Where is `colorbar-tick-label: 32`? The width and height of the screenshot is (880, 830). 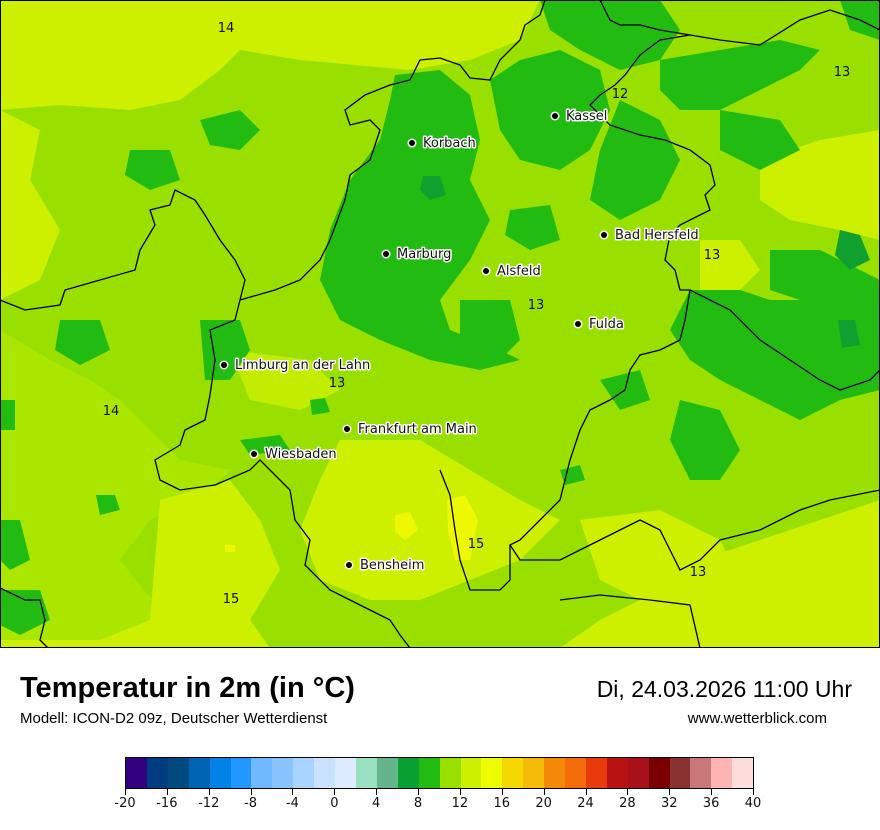
colorbar-tick-label: 32 is located at coordinates (669, 803).